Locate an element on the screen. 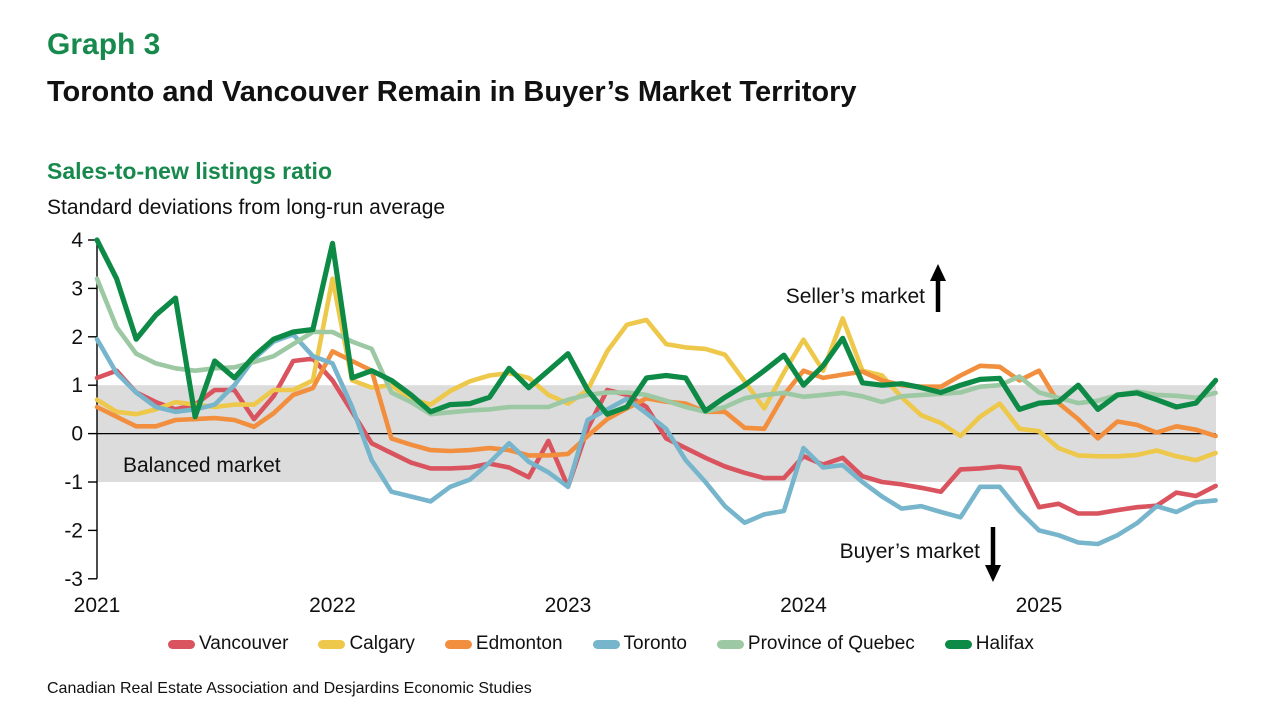  x-tick-label-2021: 2021 is located at coordinates (97, 605).